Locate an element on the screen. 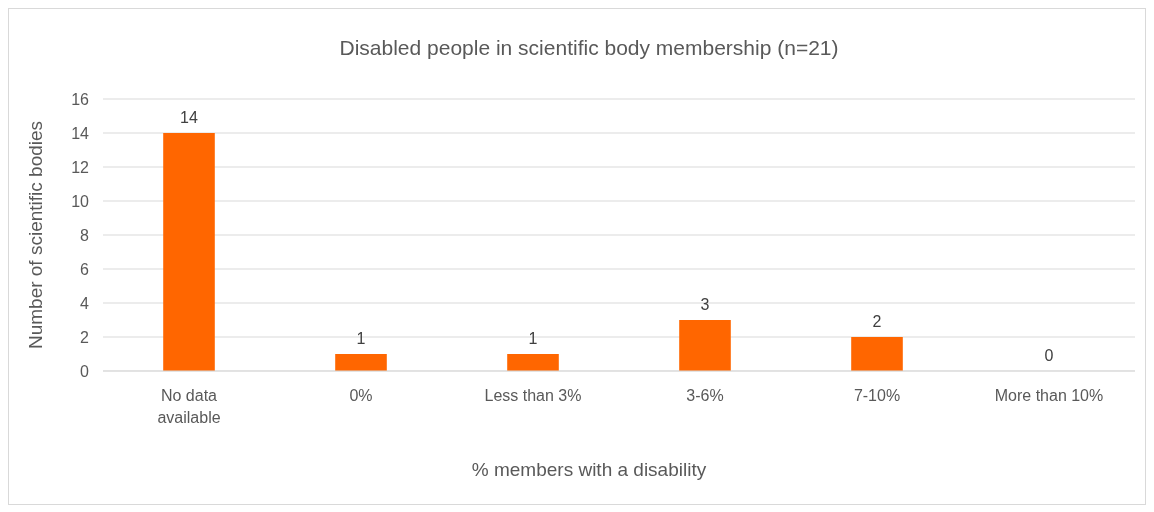  x-tick-label: 0% is located at coordinates (361, 395).